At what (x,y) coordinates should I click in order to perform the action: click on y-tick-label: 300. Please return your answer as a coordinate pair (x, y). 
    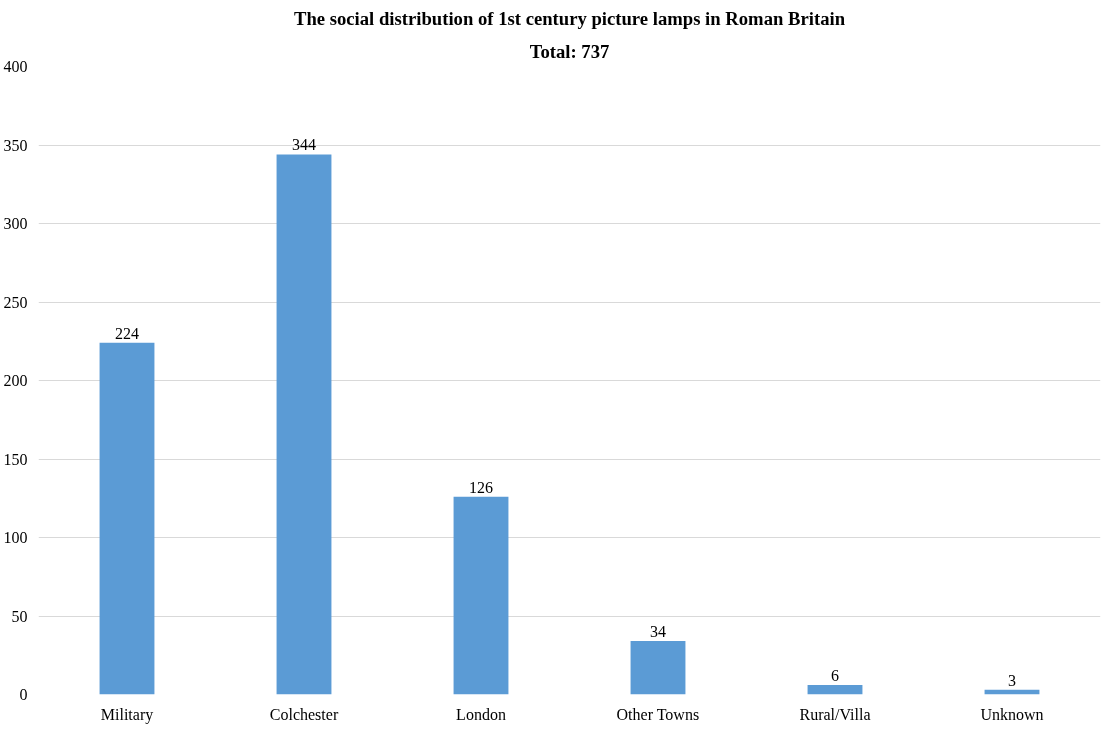
    Looking at the image, I should click on (15, 223).